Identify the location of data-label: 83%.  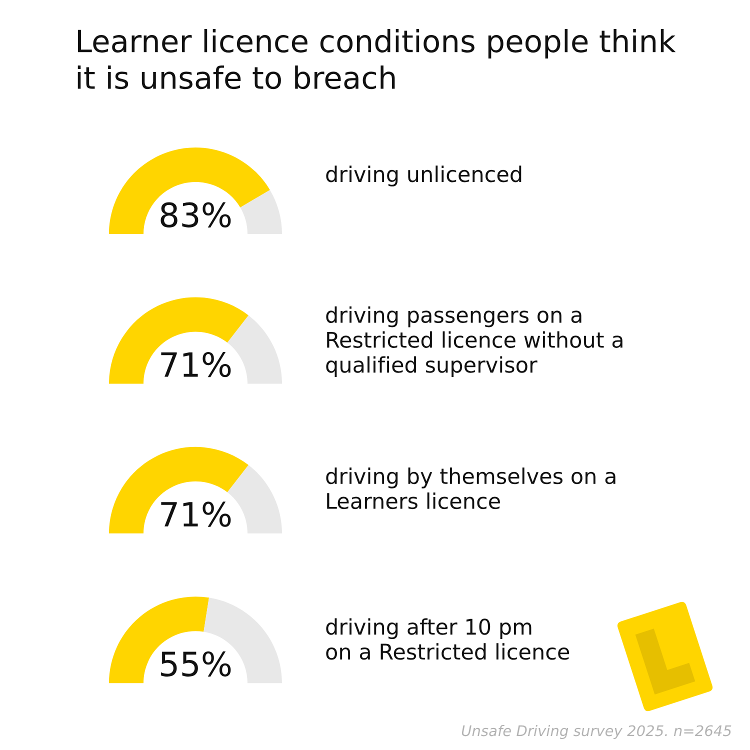
(195, 215).